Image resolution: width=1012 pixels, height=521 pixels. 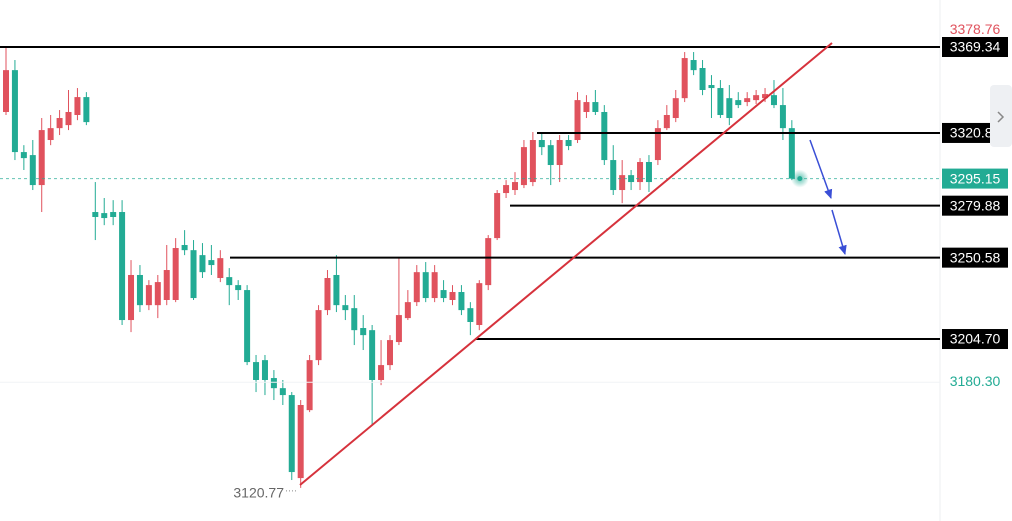 What do you see at coordinates (258, 493) in the screenshot?
I see `low-annotation: 3120.77` at bounding box center [258, 493].